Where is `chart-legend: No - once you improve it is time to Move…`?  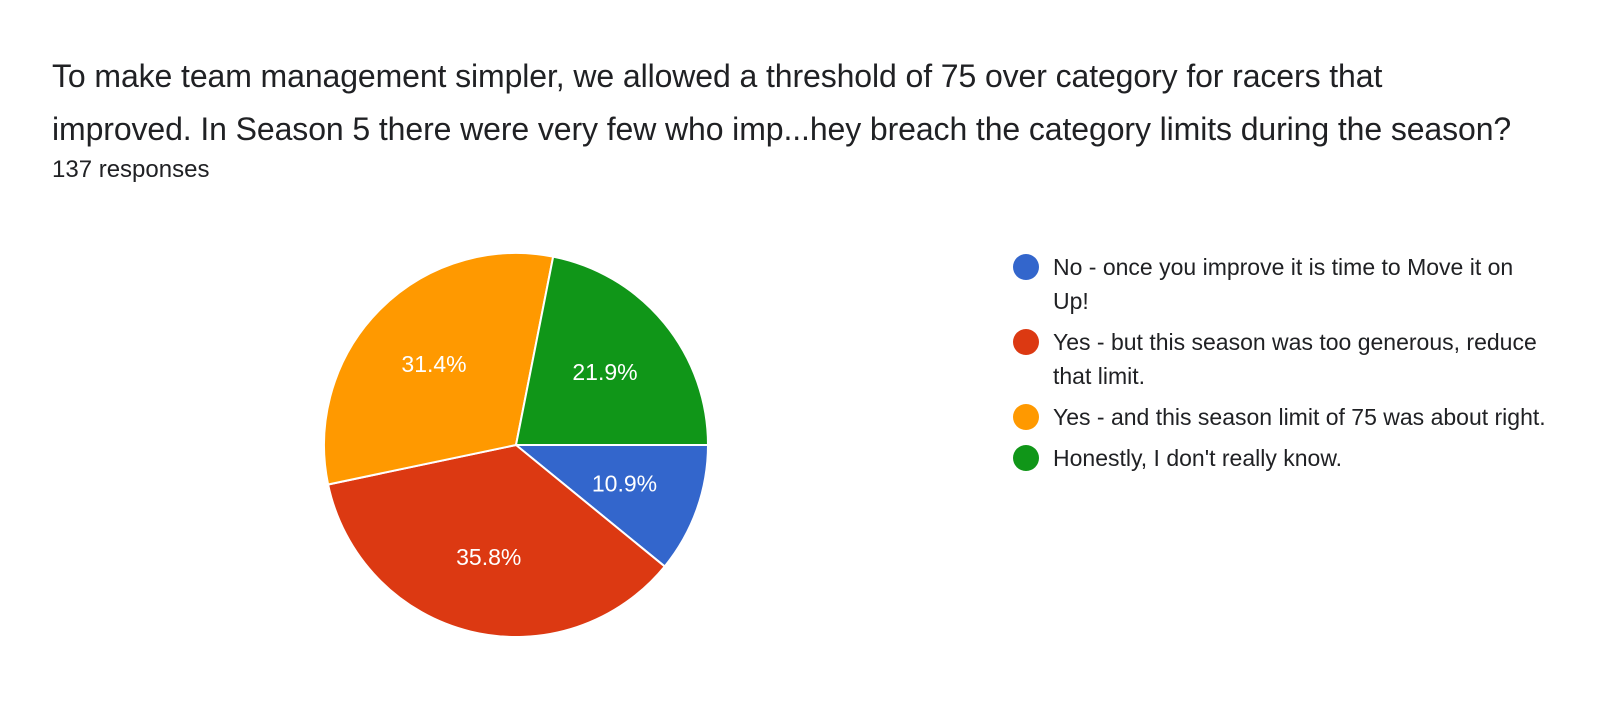
chart-legend: No - once you improve it is time to Move… is located at coordinates (1283, 366).